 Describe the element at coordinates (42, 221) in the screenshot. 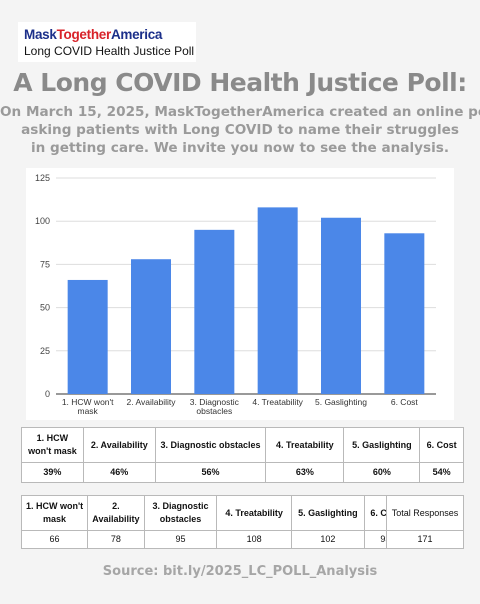

I see `y-tick-label: 100` at that location.